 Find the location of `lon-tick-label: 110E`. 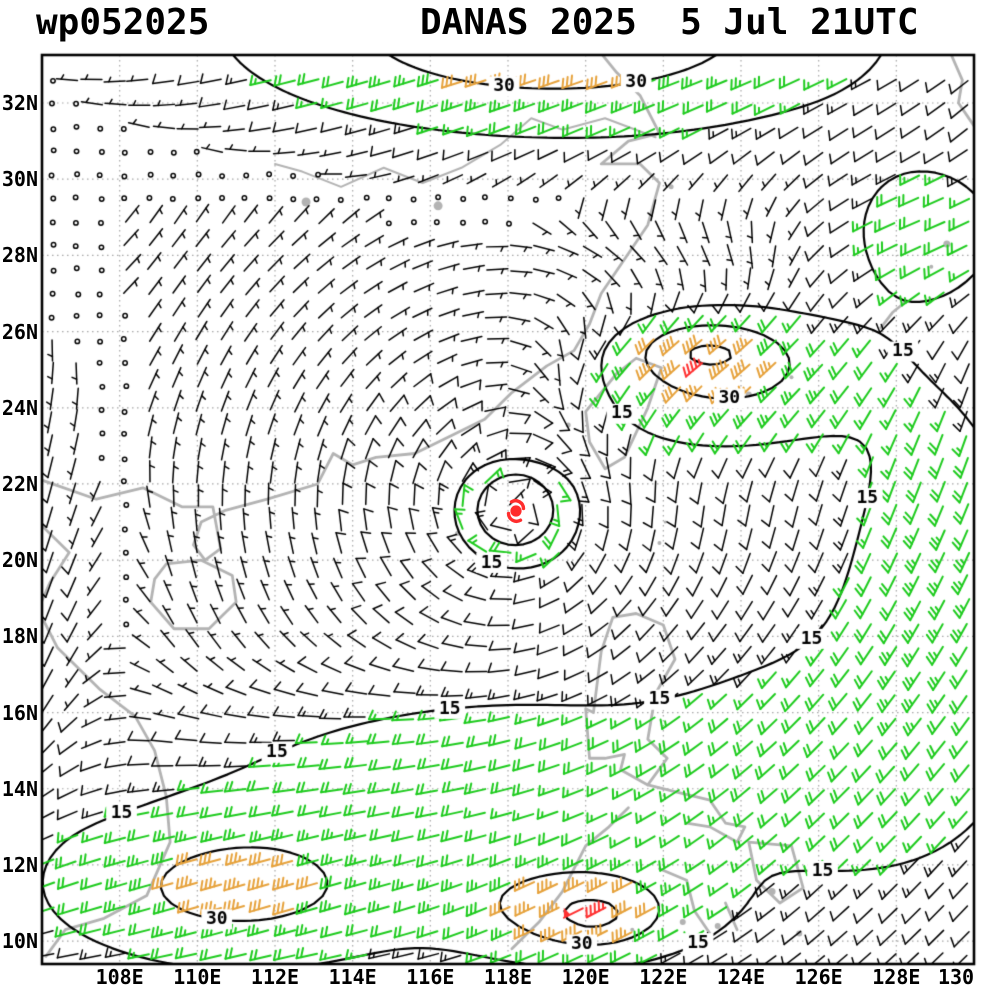

lon-tick-label: 110E is located at coordinates (197, 977).